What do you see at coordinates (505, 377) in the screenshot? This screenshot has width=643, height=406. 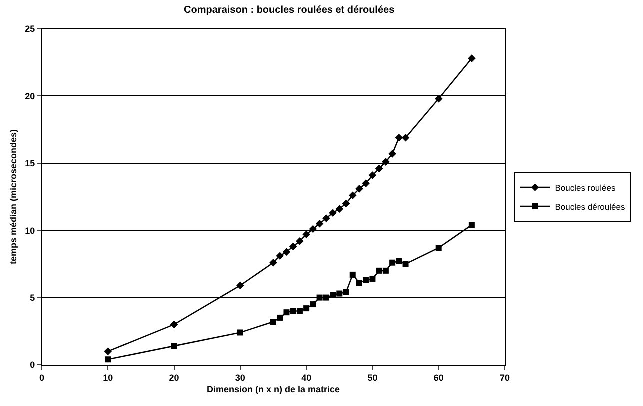 I see `x-tick-label: 70` at bounding box center [505, 377].